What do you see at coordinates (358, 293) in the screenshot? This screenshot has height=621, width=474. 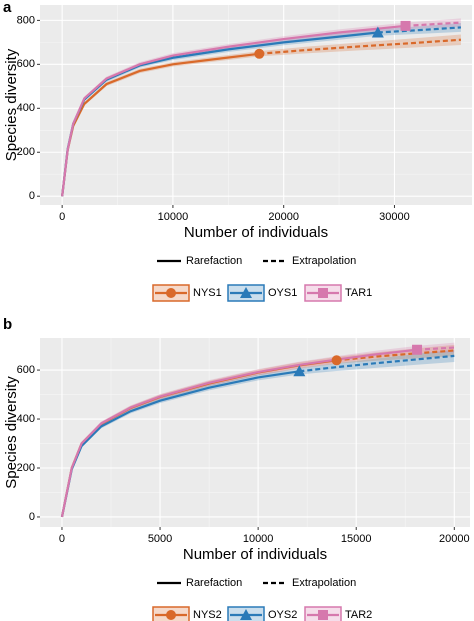 I see `legend-label: TAR1` at bounding box center [358, 293].